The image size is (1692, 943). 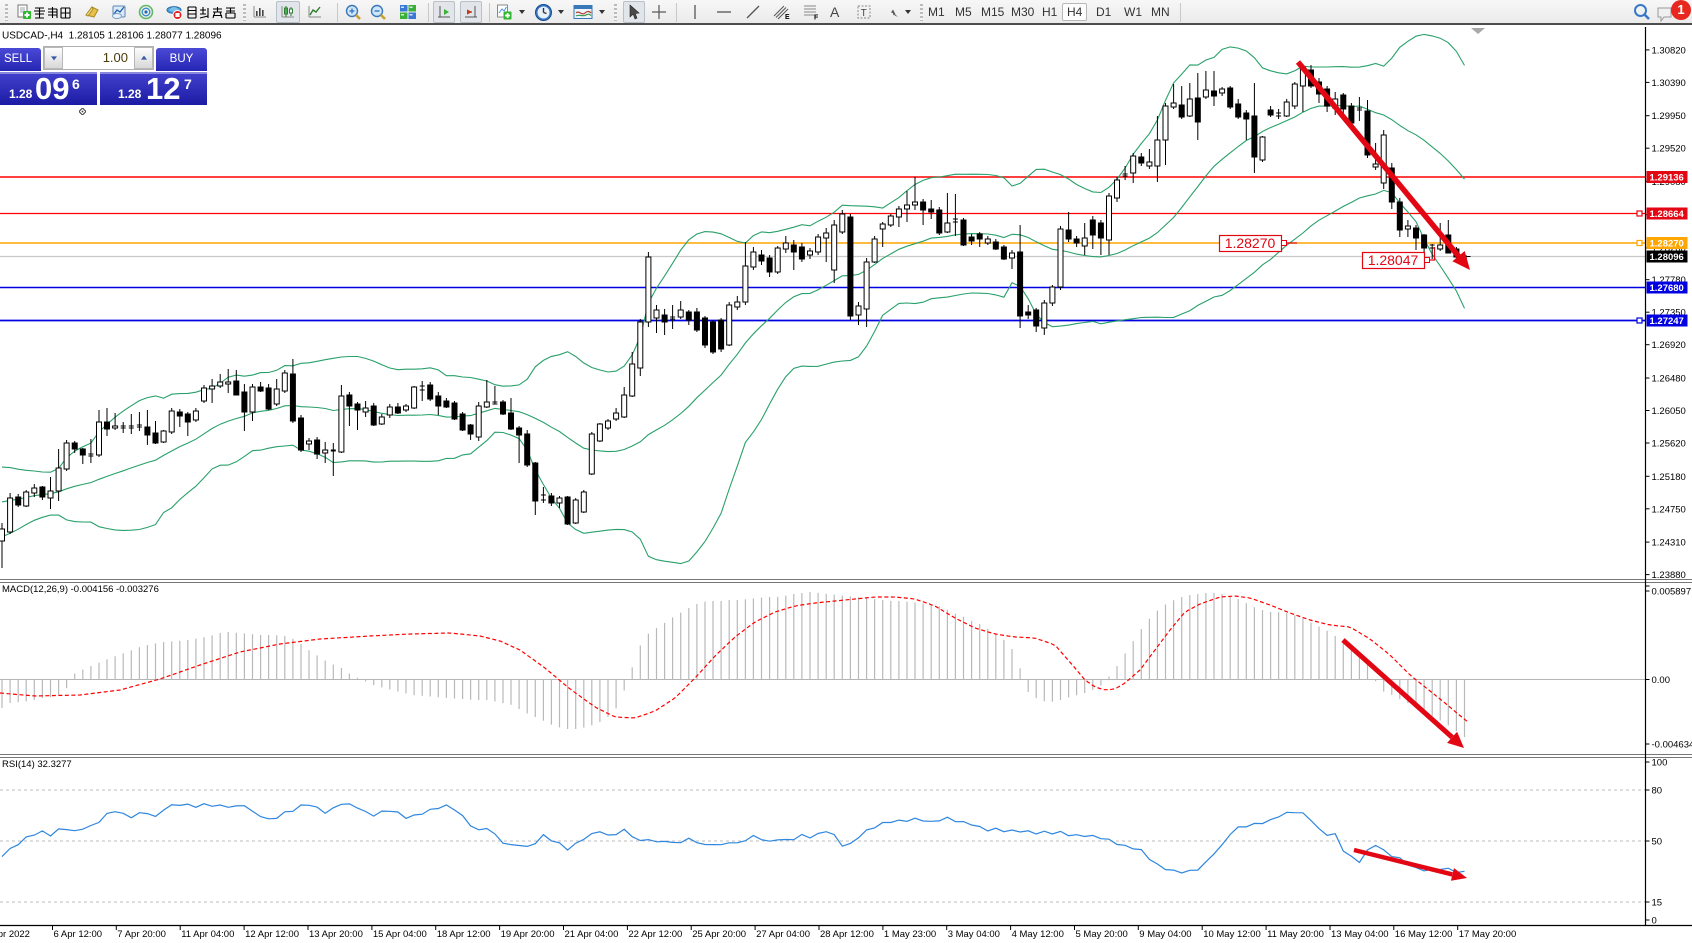 What do you see at coordinates (1360, 934) in the screenshot?
I see `svg-text: 13 May 04:00` at bounding box center [1360, 934].